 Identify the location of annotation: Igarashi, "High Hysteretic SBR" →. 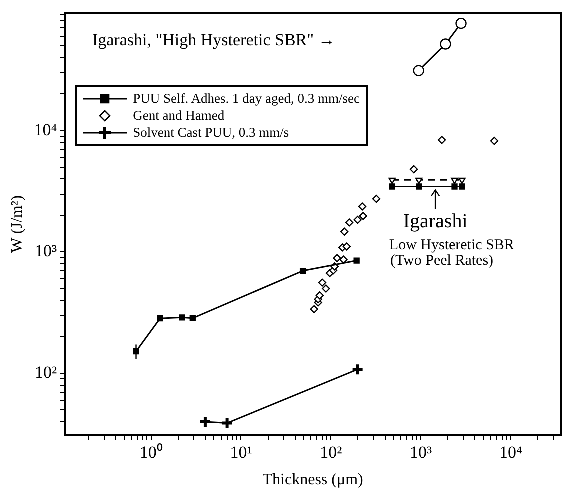
(214, 40).